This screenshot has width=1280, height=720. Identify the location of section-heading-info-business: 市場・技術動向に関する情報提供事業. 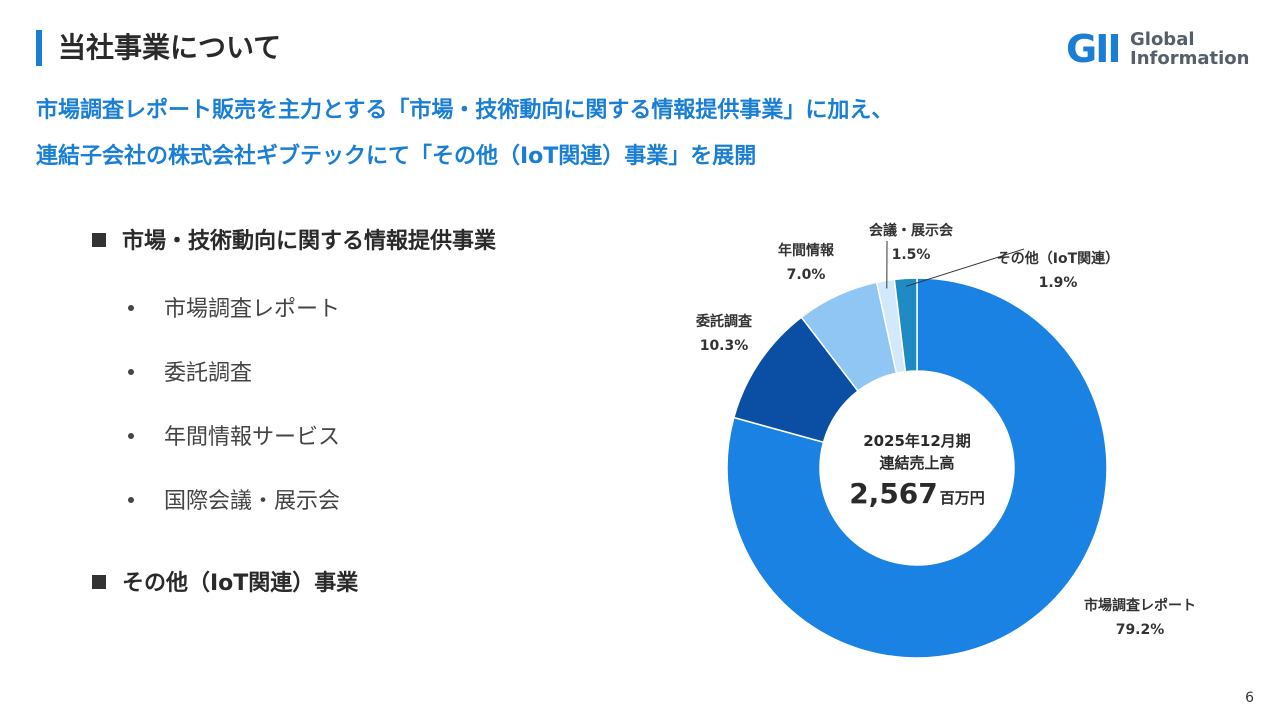
(294, 242).